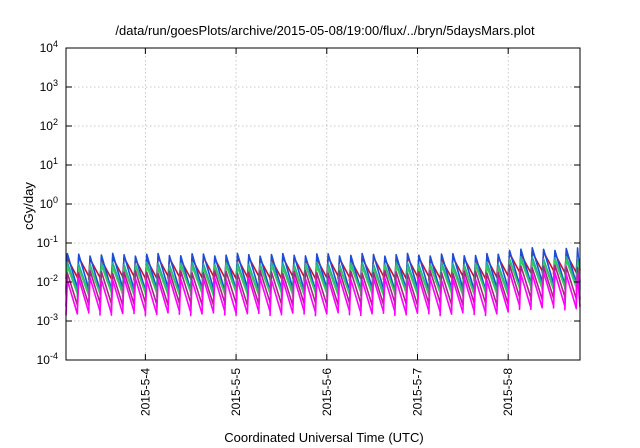 The width and height of the screenshot is (640, 448). Describe the element at coordinates (236, 392) in the screenshot. I see `x-tick-label: 2015-5-5` at that location.